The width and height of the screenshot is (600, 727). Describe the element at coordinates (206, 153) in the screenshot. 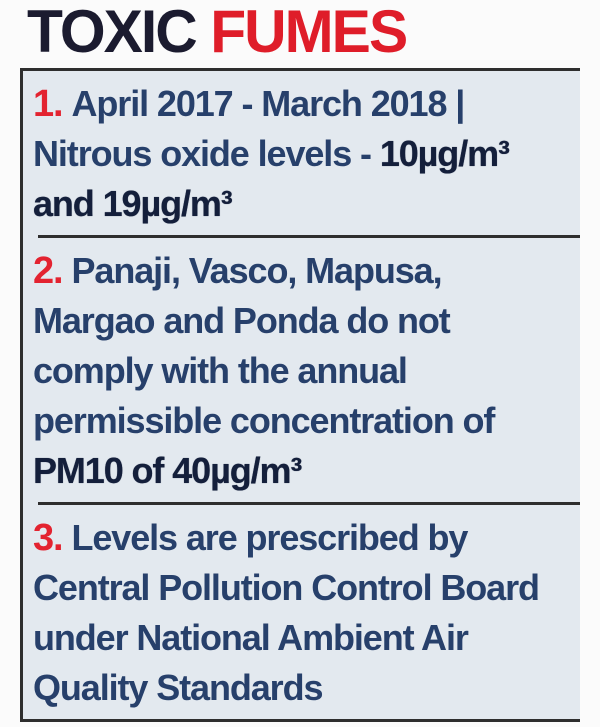

I see `fact-text-segment: Nitrous oxide levels -` at that location.